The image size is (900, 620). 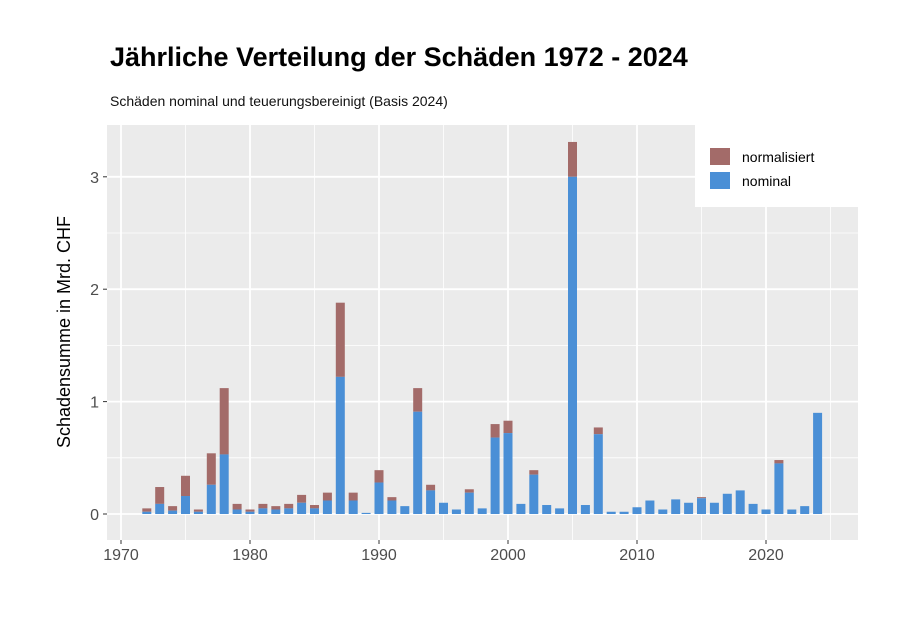 I want to click on bar-nominal-1974, so click(x=173, y=512).